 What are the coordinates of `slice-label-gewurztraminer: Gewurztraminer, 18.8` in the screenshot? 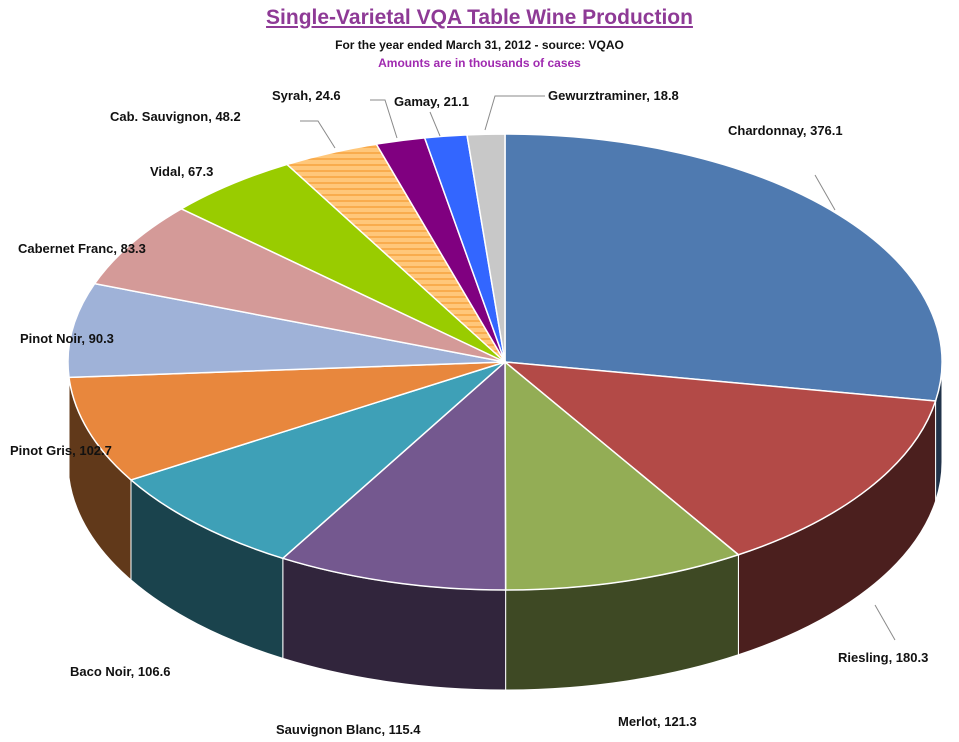 It's located at (613, 95).